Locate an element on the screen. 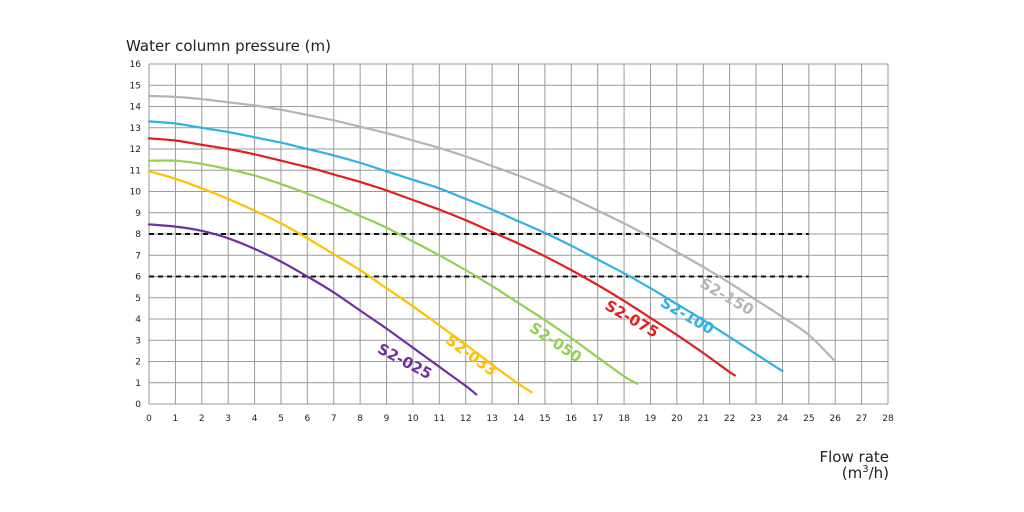 This screenshot has width=1024, height=512. y-tick-9: 9 is located at coordinates (138, 214).